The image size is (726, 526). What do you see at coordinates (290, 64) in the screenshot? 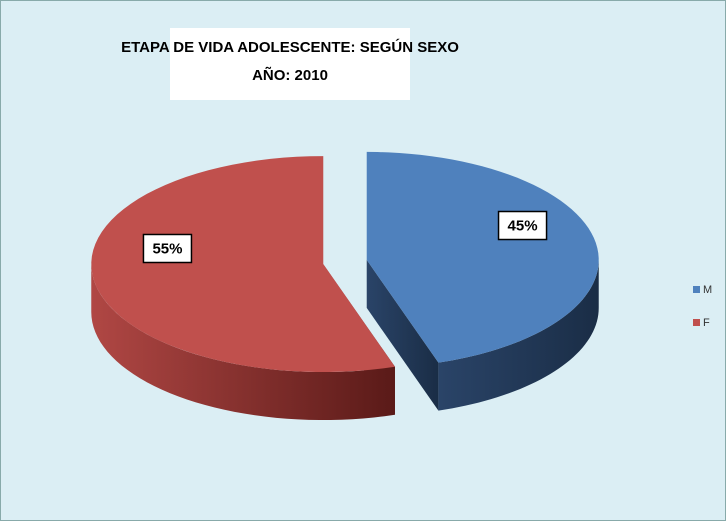
I see `title-box` at bounding box center [290, 64].